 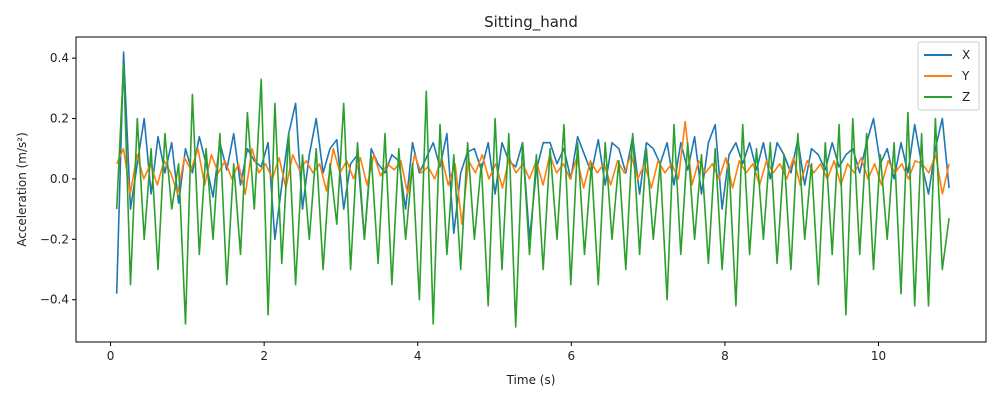 I want to click on legend-label-y: Y, so click(x=965, y=76).